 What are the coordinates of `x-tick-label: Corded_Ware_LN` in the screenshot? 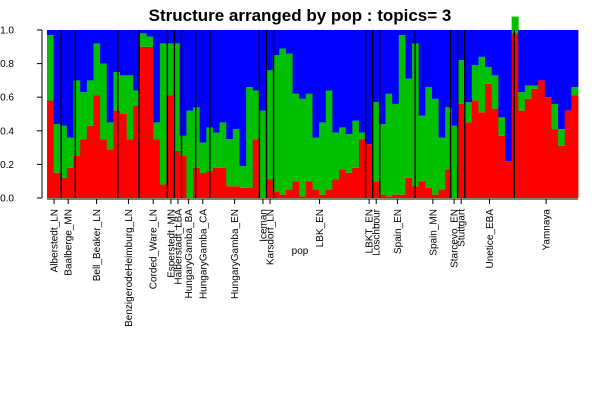 It's located at (154, 249).